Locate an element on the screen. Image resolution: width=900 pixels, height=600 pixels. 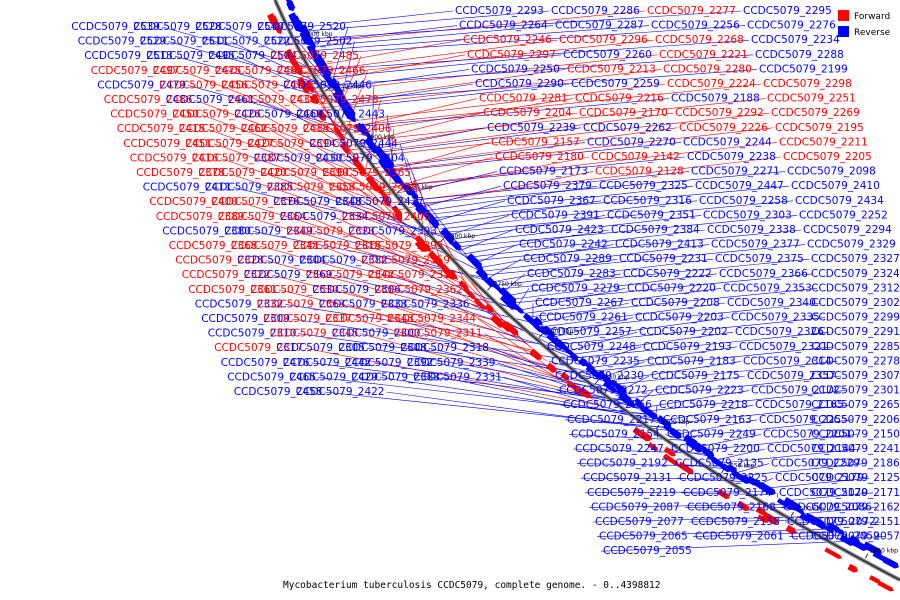
gene-label: CCDC5079_2246 is located at coordinates (507, 40).